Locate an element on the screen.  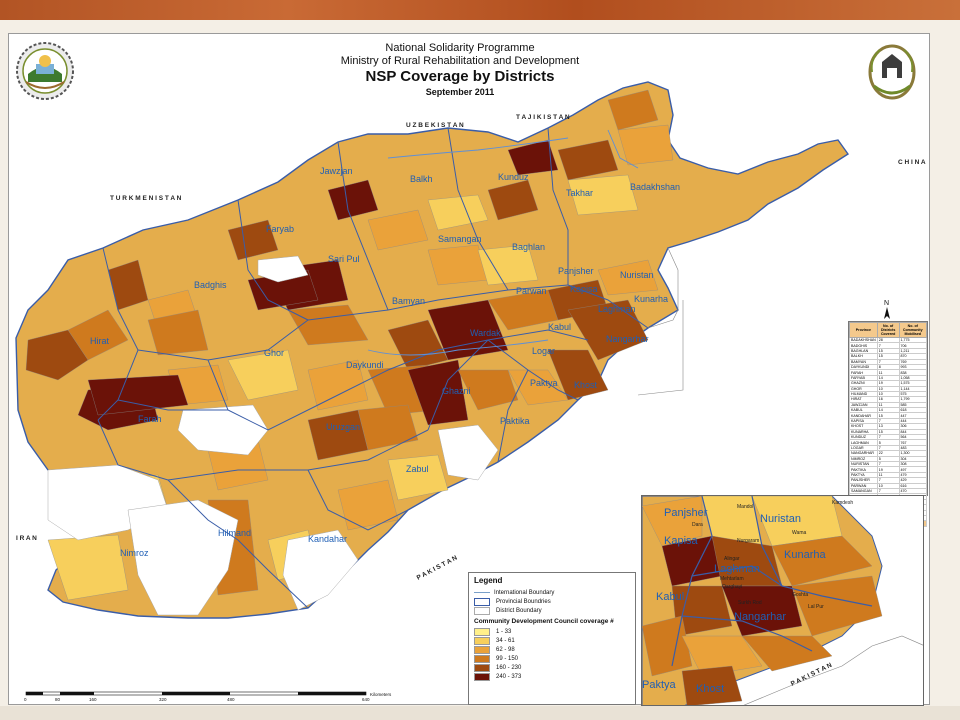
province-label-nimroz: Nimroz is located at coordinates (134, 553).